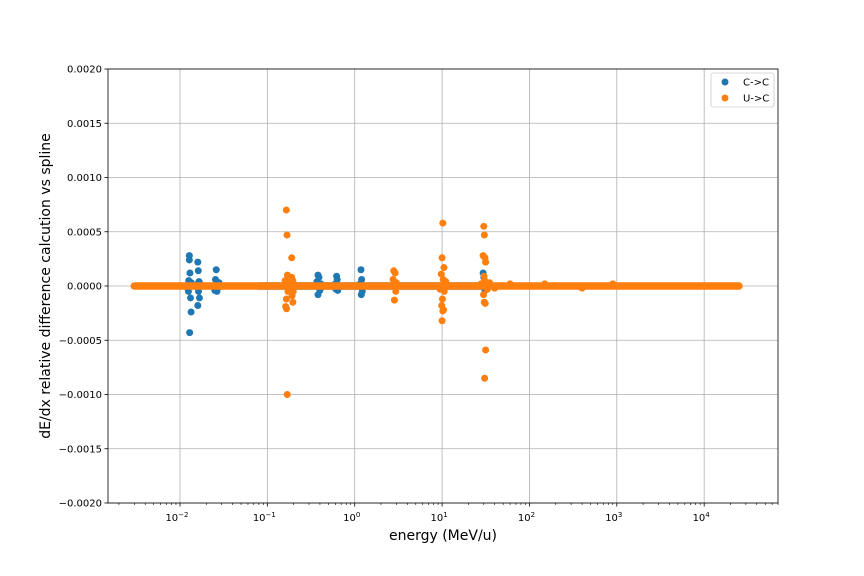  I want to click on x-tick-label: 10², so click(526, 517).